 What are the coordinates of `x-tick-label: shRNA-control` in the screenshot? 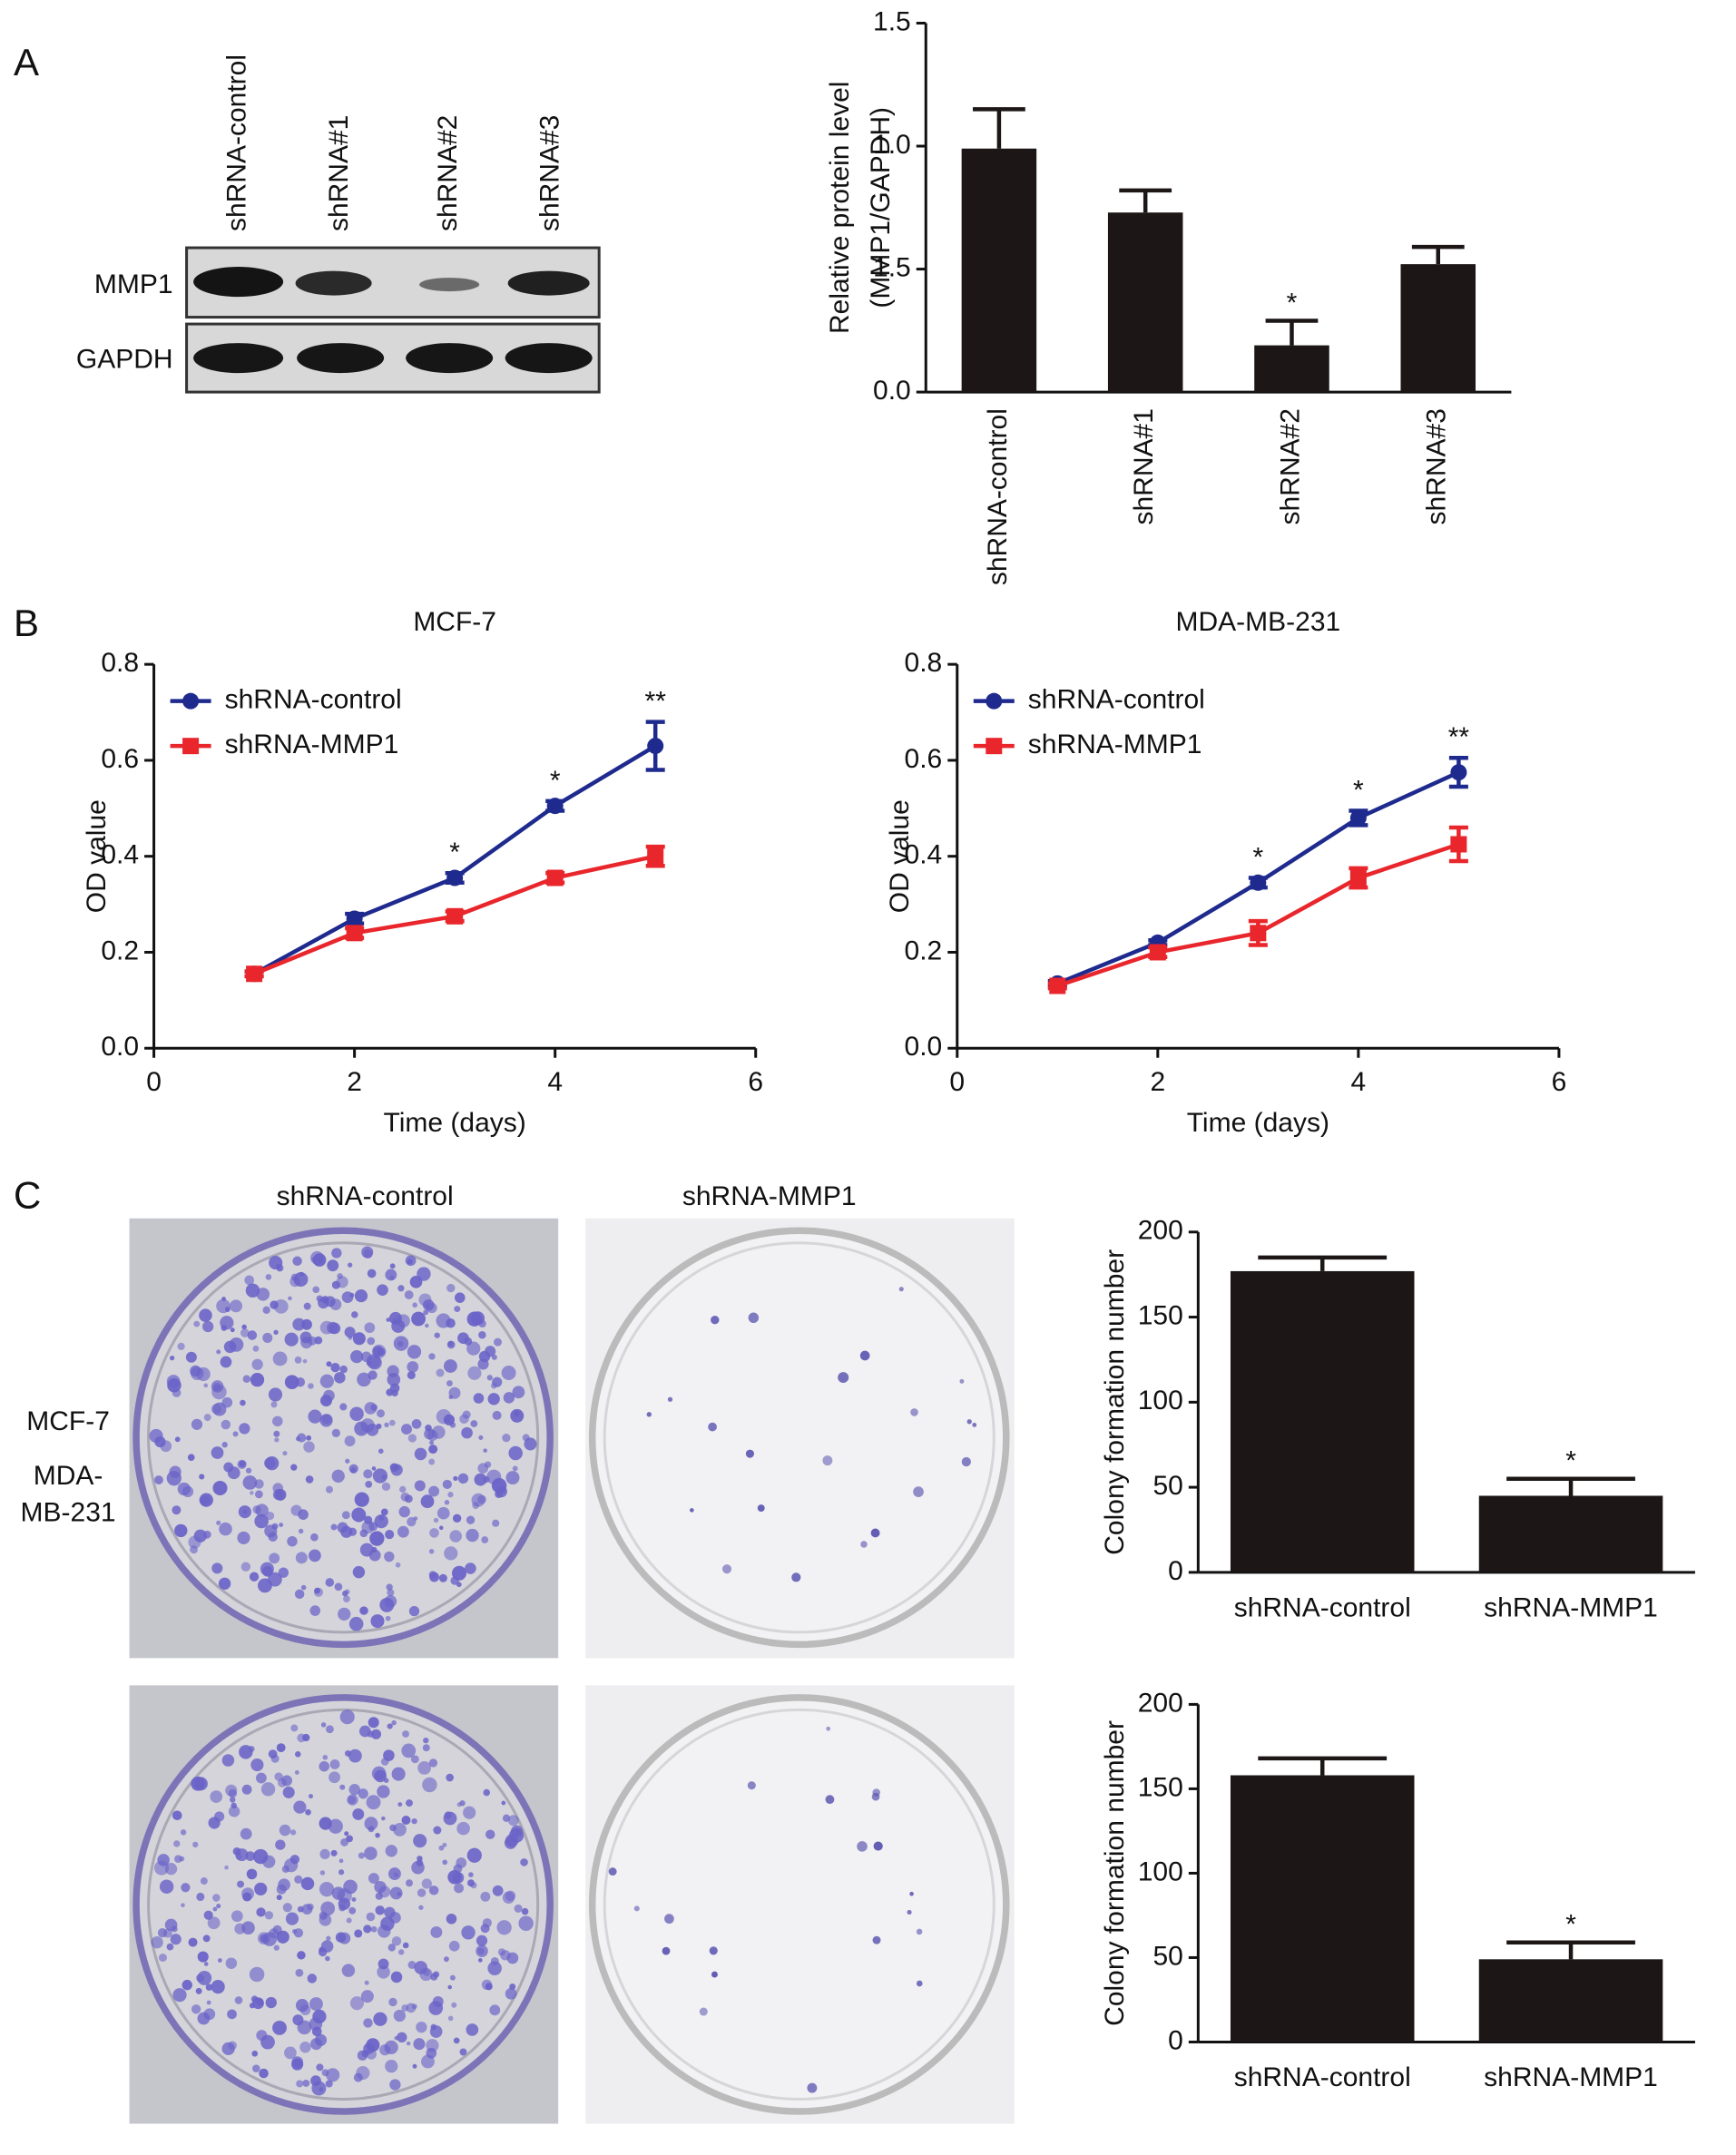 It's located at (1322, 2077).